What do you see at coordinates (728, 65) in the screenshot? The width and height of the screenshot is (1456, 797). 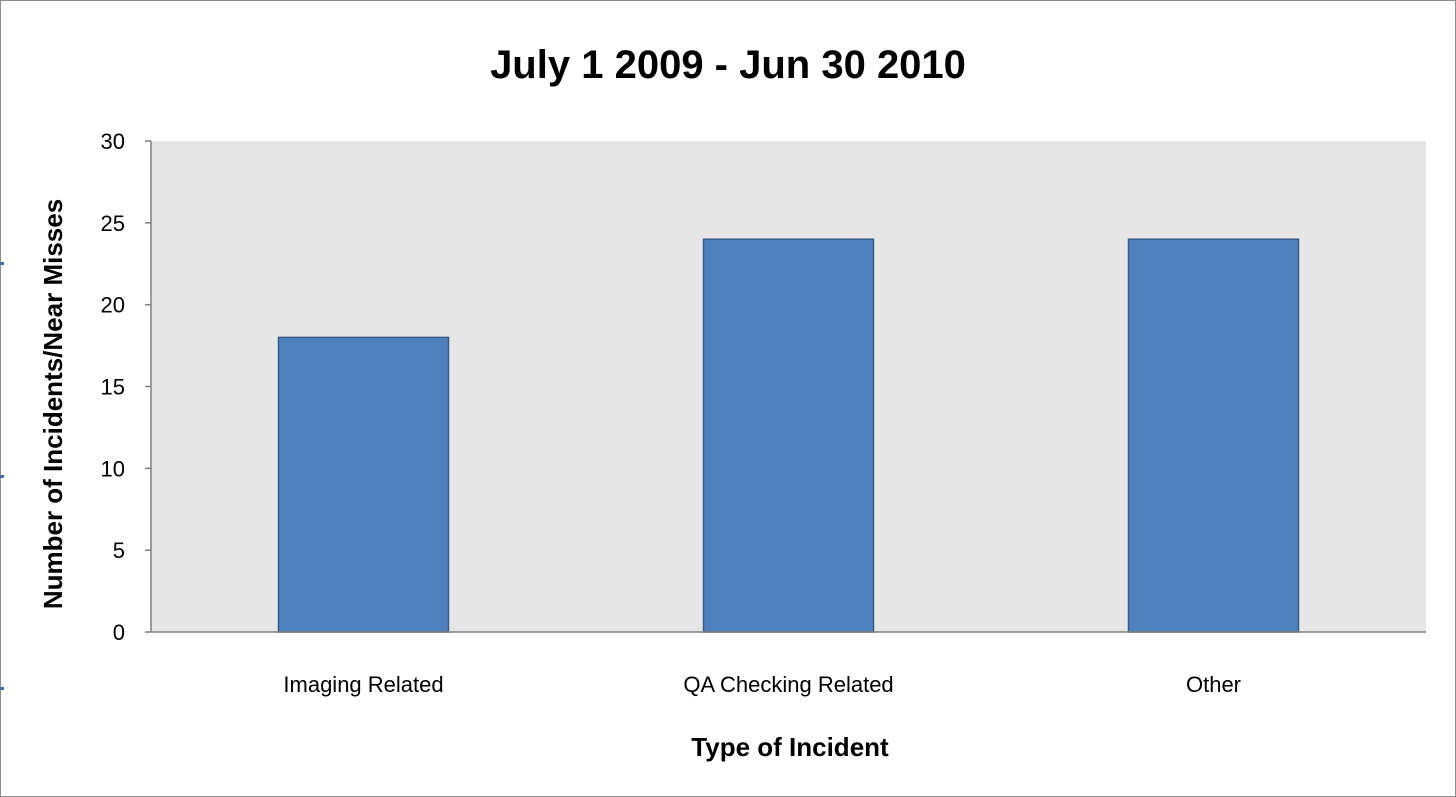 I see `chart-title: July 1 2009 - Jun 30 2010` at bounding box center [728, 65].